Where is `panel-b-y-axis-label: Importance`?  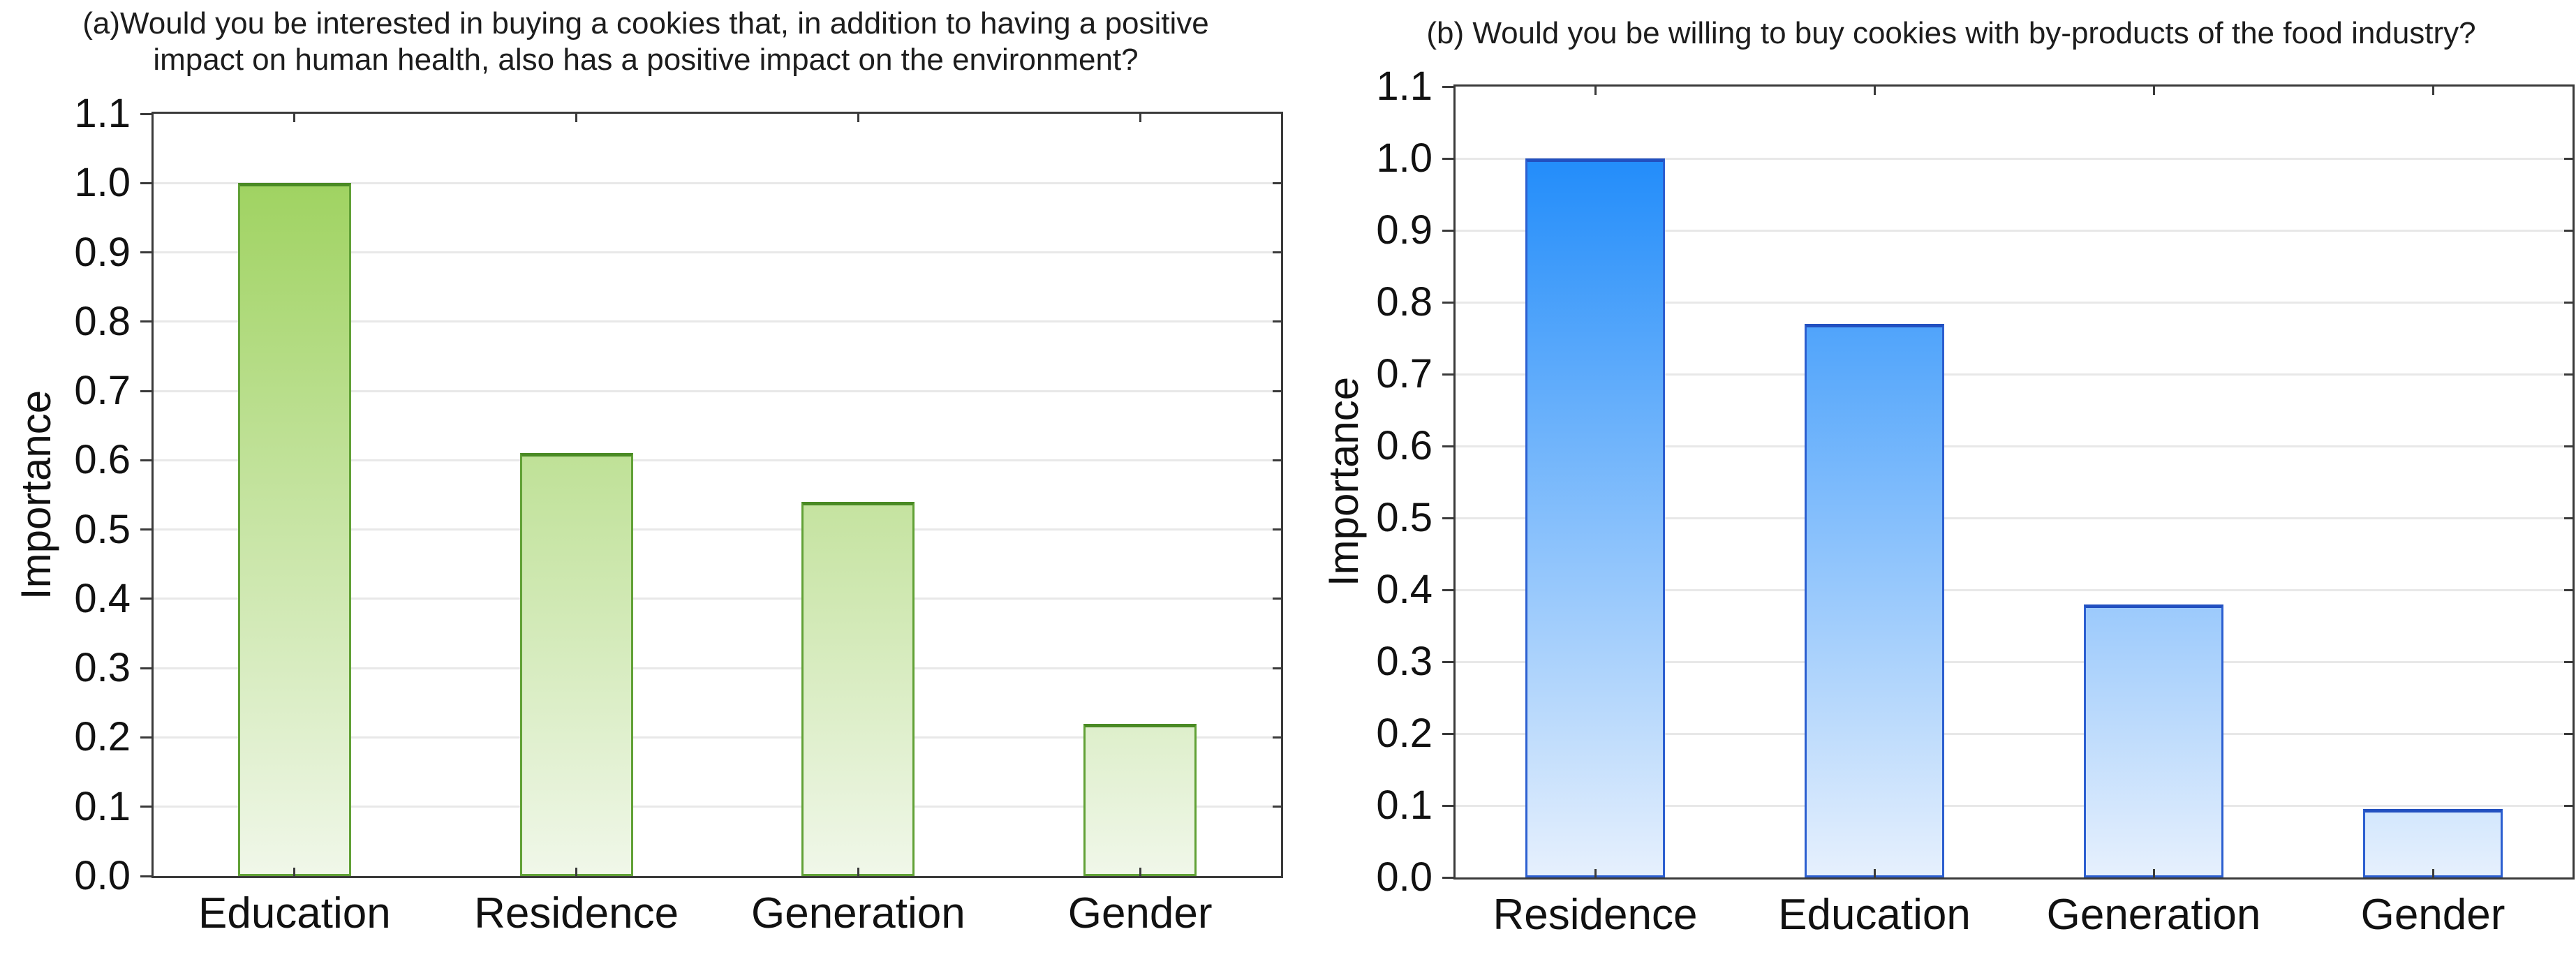
panel-b-y-axis-label: Importance is located at coordinates (1343, 481).